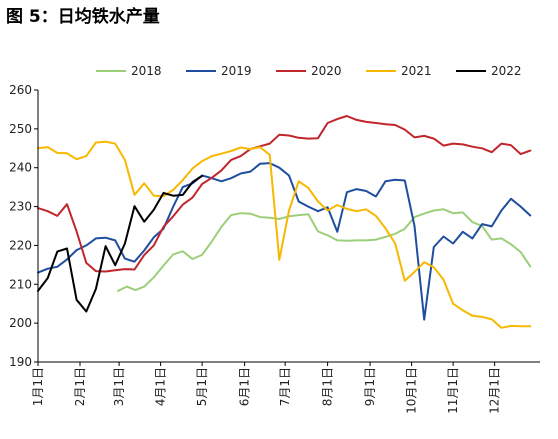 The image size is (558, 439). Describe the element at coordinates (412, 390) in the screenshot. I see `x-tick-label: 10月1日` at that location.